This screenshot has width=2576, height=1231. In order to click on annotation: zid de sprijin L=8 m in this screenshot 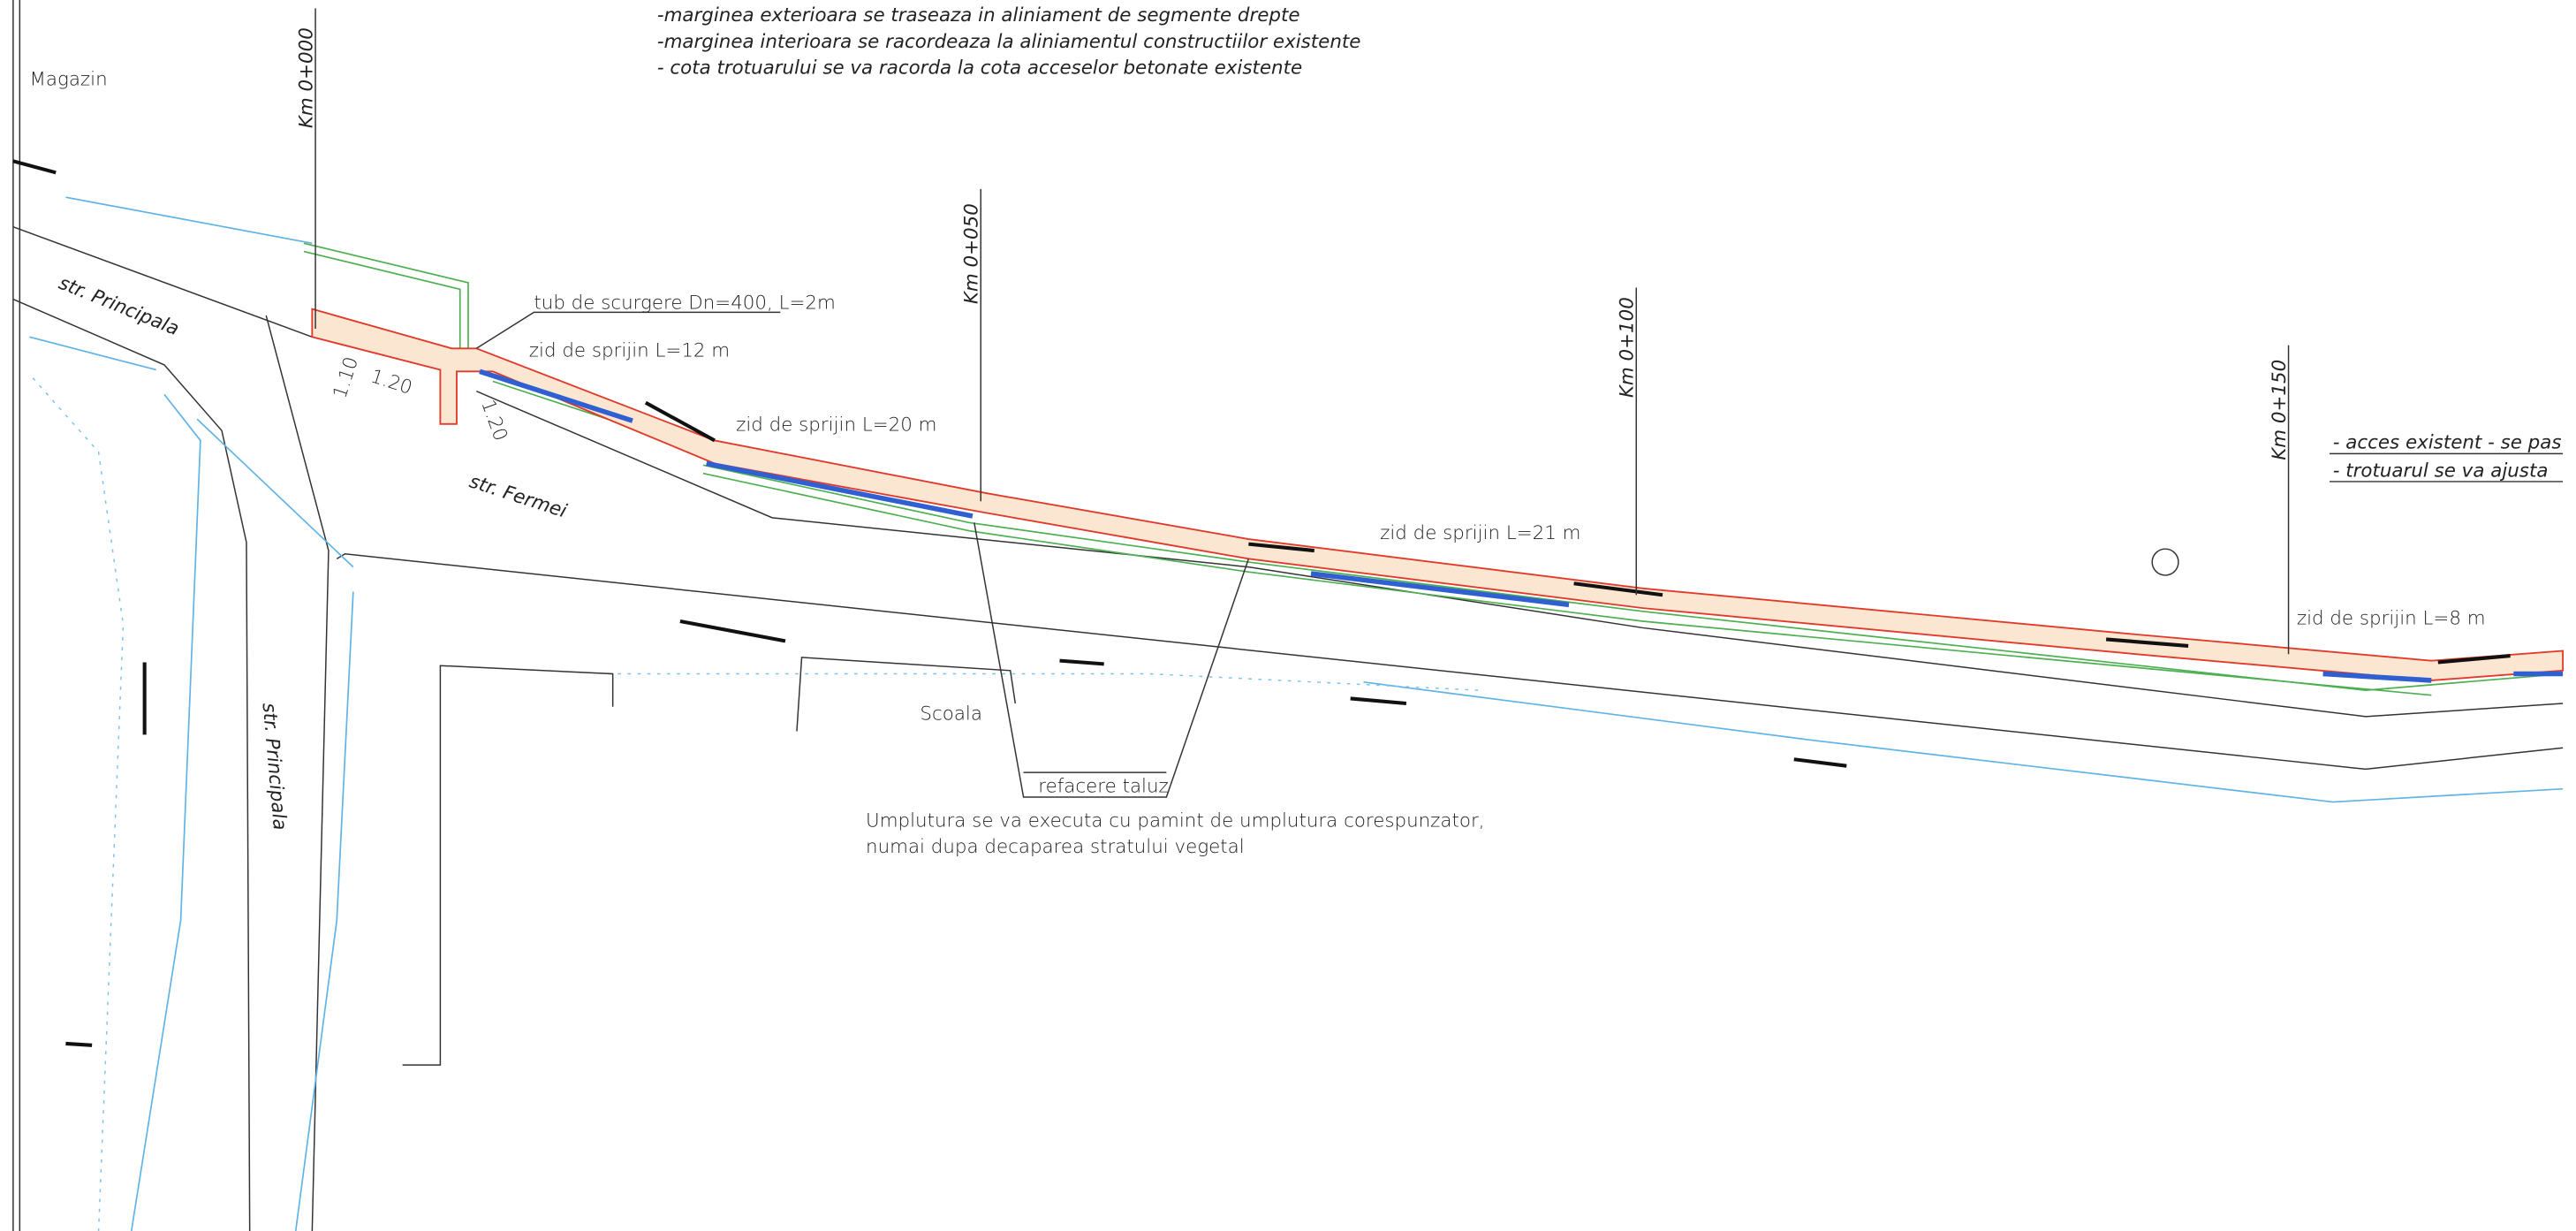, I will do `click(2392, 619)`.